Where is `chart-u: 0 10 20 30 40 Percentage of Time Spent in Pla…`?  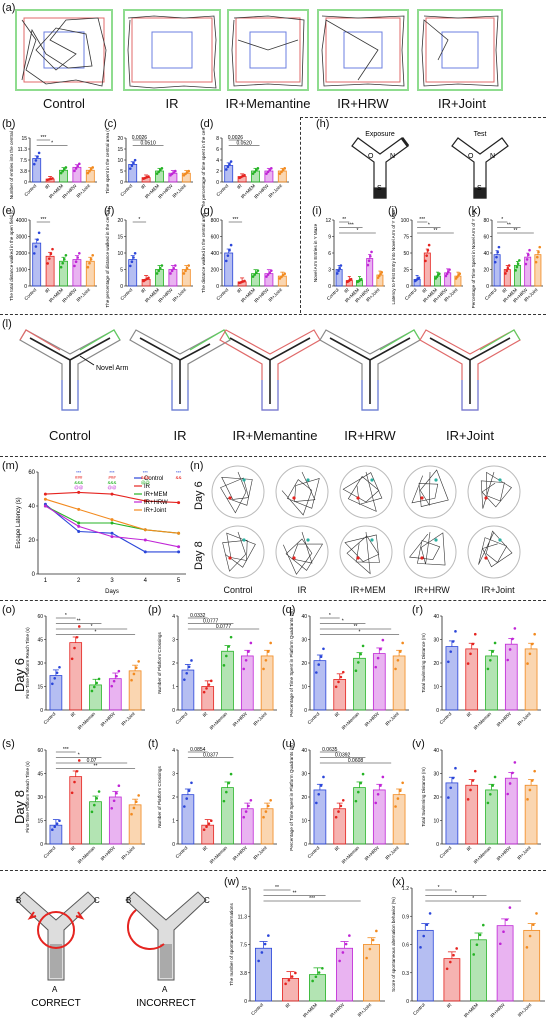 chart-u: 0 10 20 30 40 Percentage of Time Spent in Pla… is located at coordinates (349, 804).